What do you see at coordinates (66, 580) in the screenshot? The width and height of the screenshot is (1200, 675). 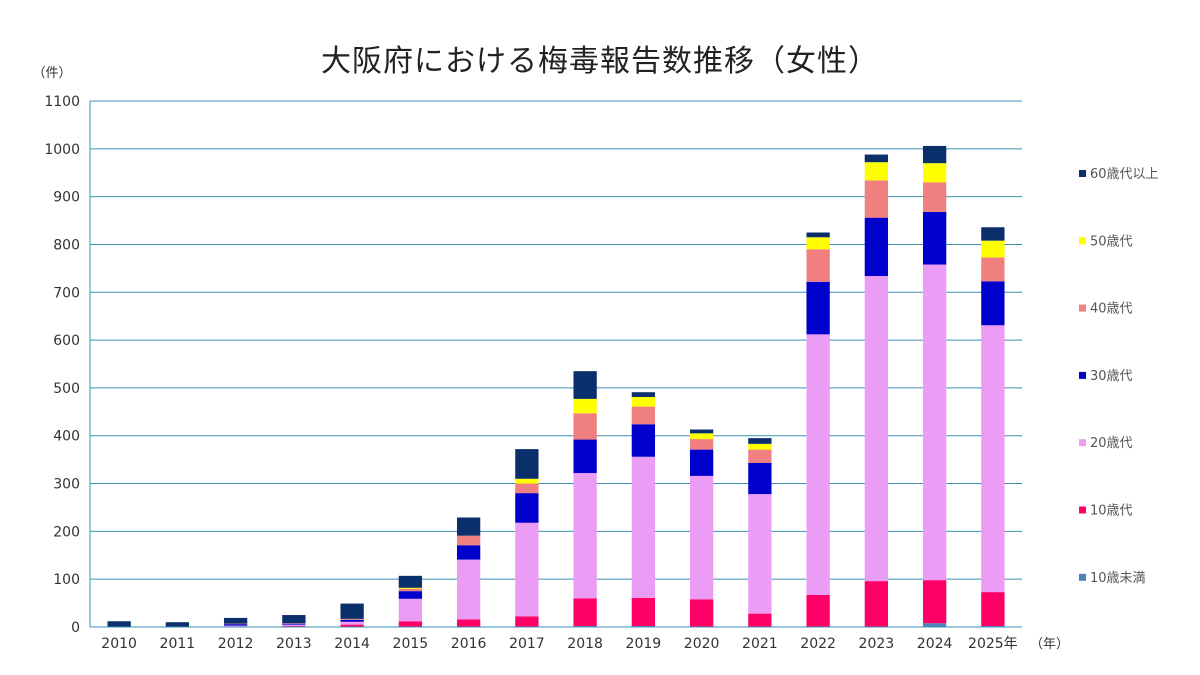 I see `y-tick-label: 100` at bounding box center [66, 580].